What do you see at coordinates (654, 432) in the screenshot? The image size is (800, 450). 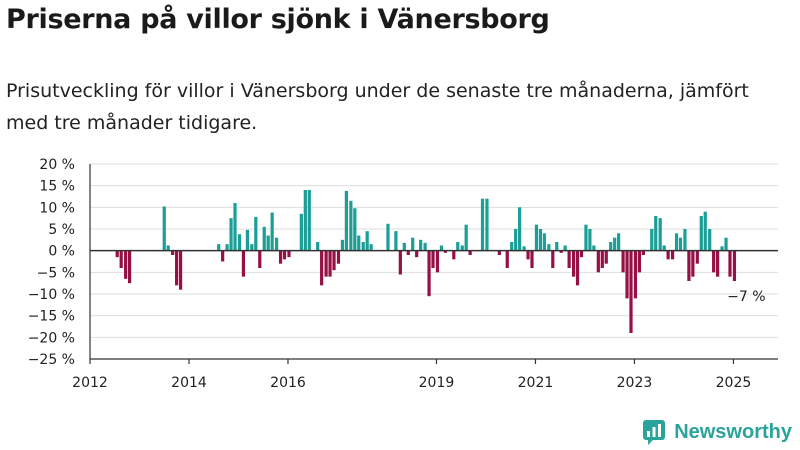 I see `newsworthy-logo-icon` at bounding box center [654, 432].